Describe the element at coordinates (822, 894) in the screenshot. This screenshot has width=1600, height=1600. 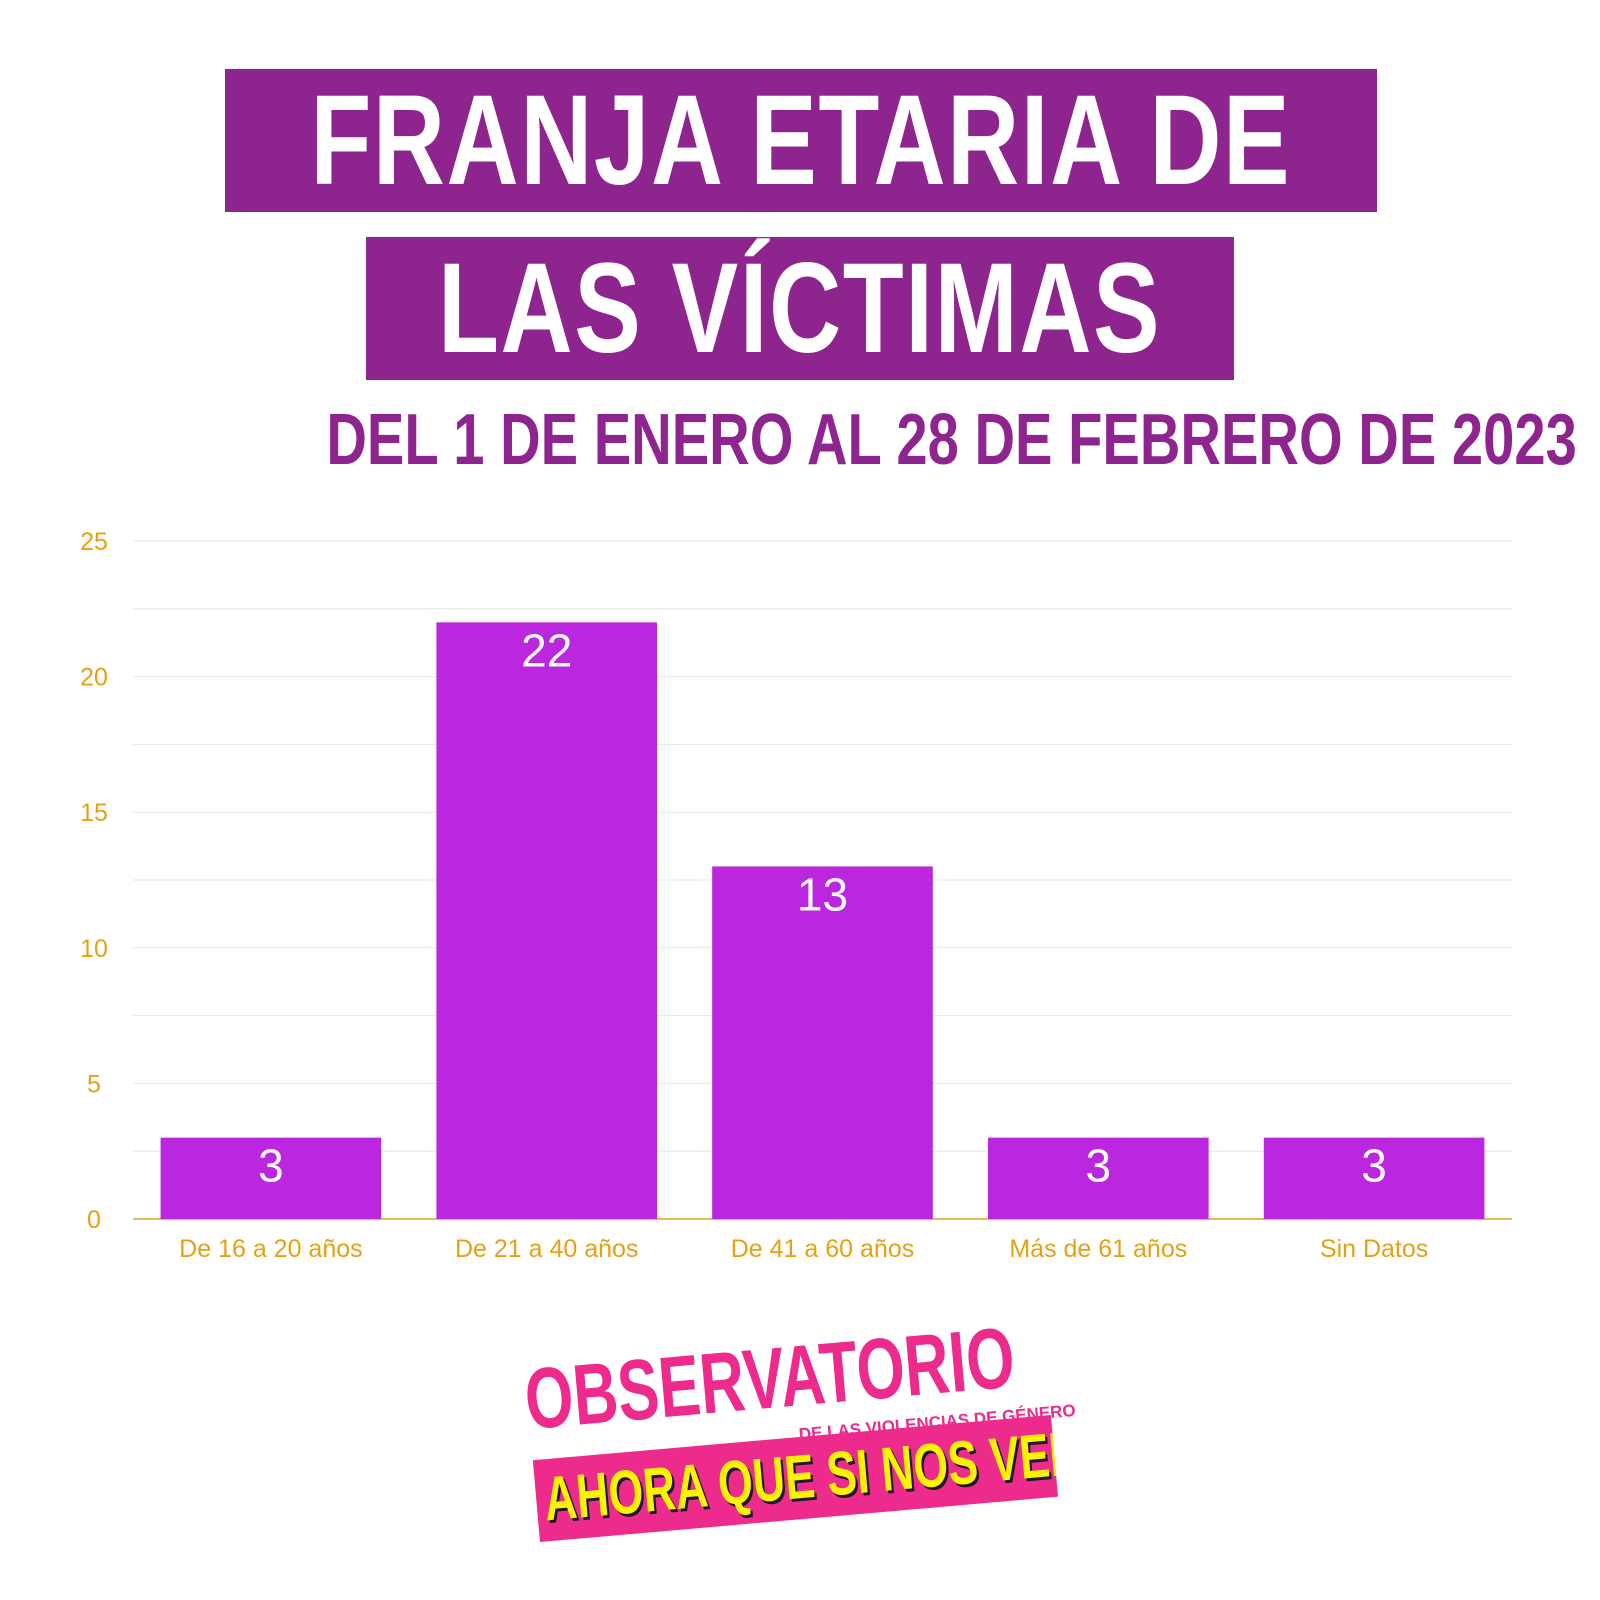
I see `bar-data-label: 13` at that location.